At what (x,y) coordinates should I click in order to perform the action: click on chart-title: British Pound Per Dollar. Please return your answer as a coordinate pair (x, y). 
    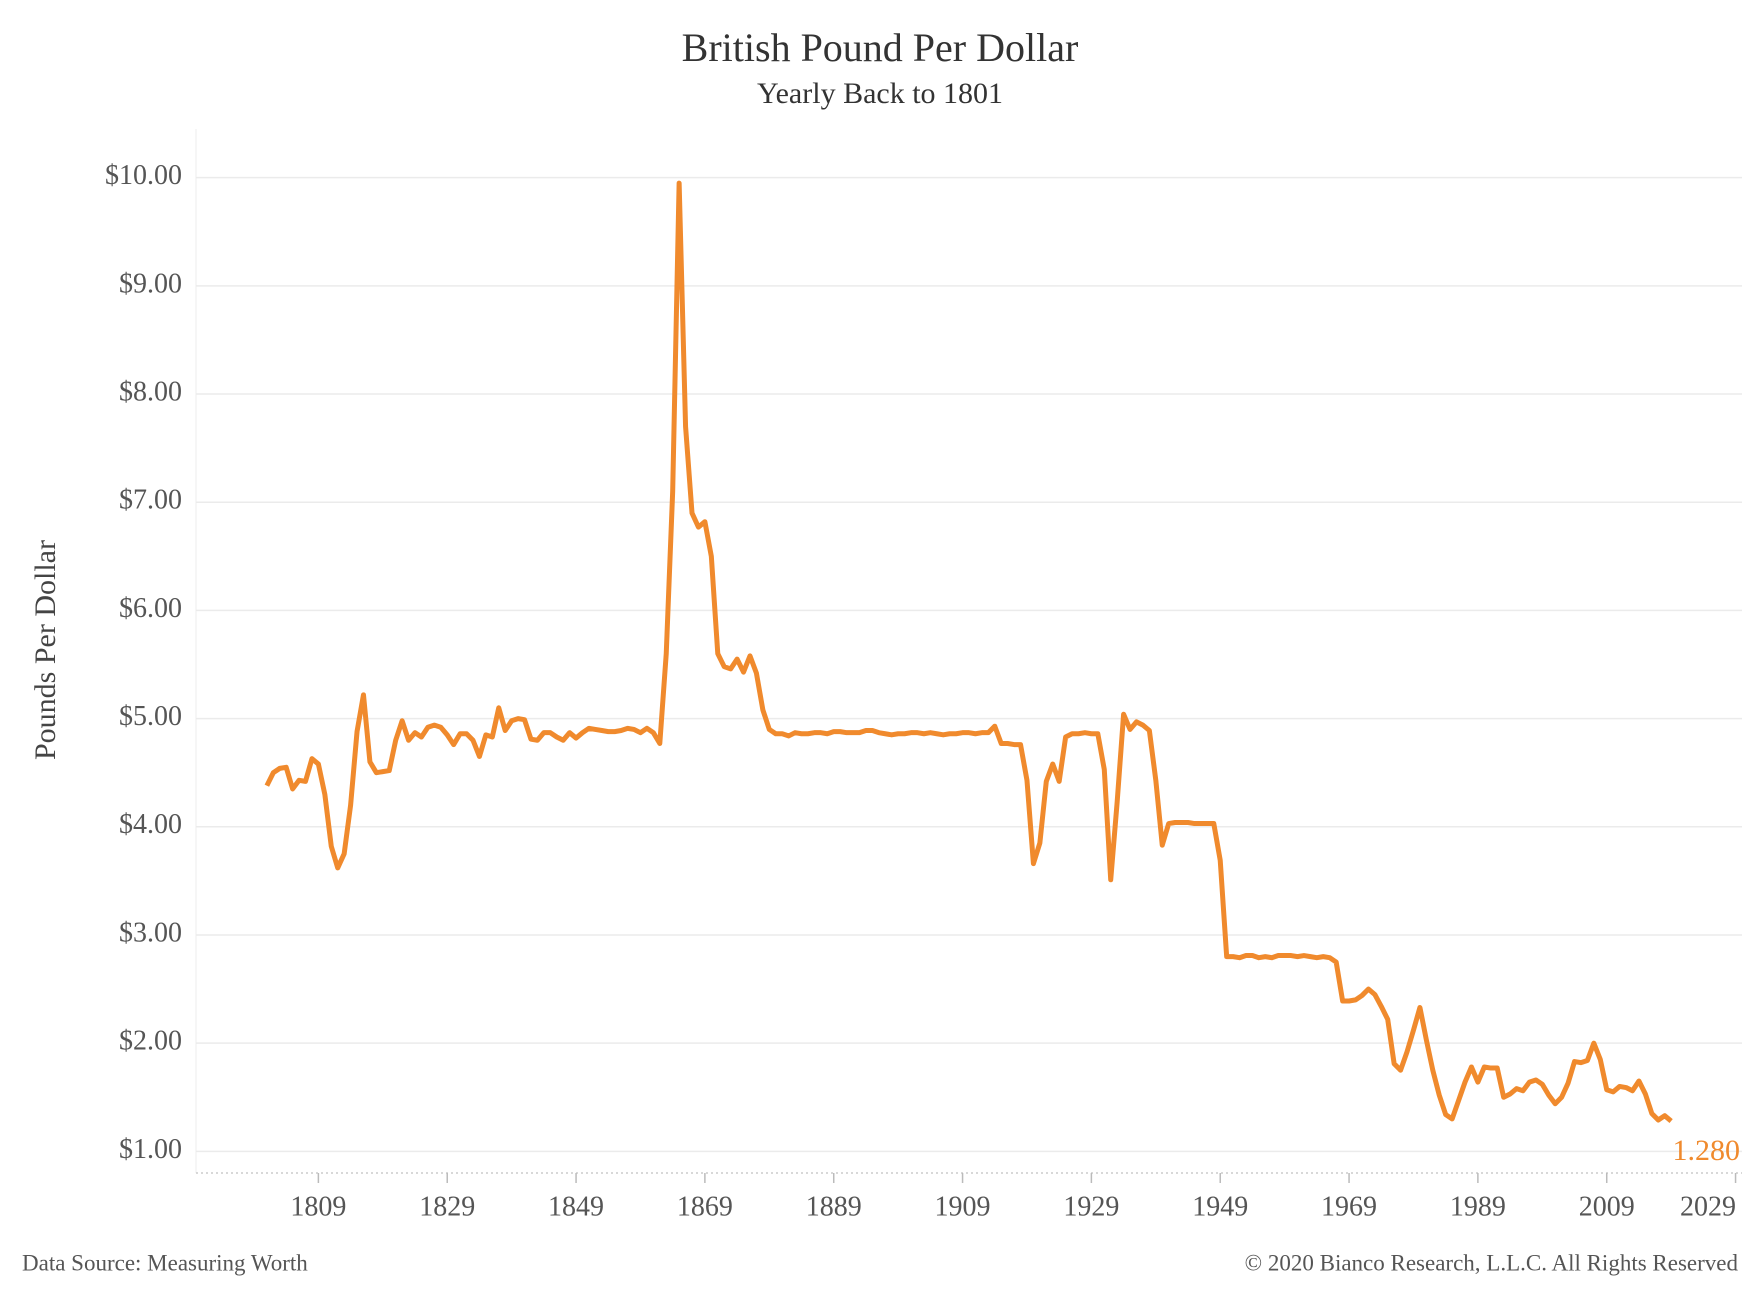
    Looking at the image, I should click on (880, 47).